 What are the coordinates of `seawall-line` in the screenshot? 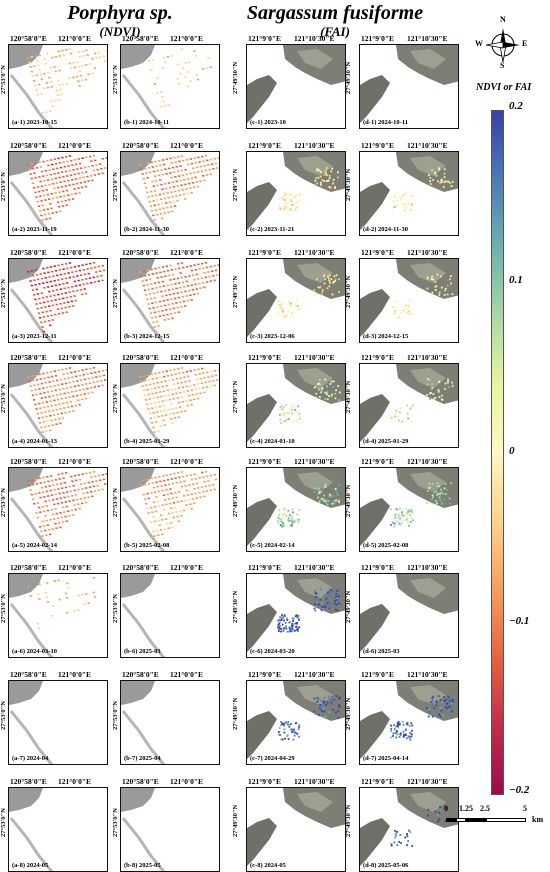 It's located at (31, 315).